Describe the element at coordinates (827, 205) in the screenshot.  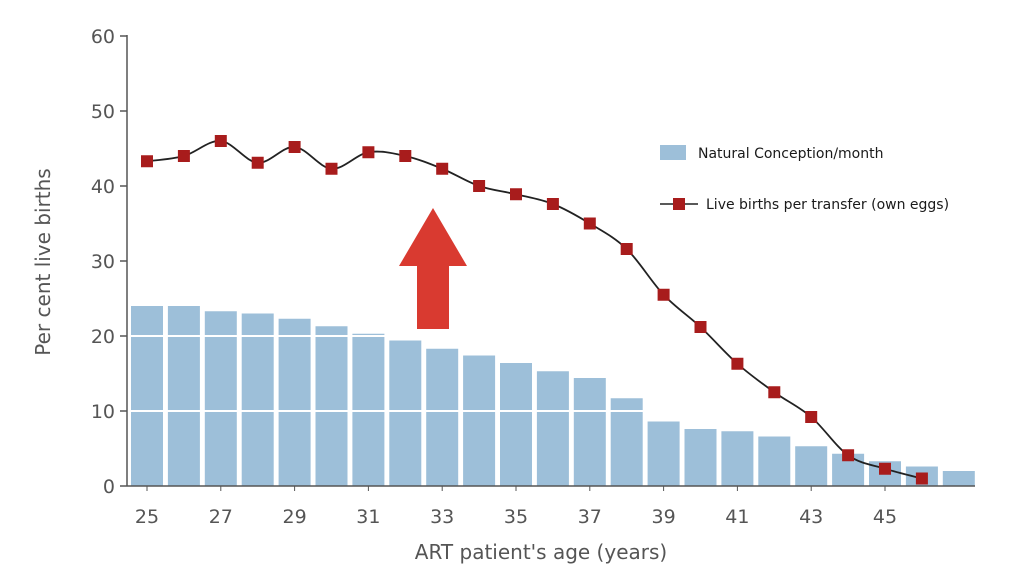
I see `legend-line-label: Live births per transfer (own eggs)` at that location.